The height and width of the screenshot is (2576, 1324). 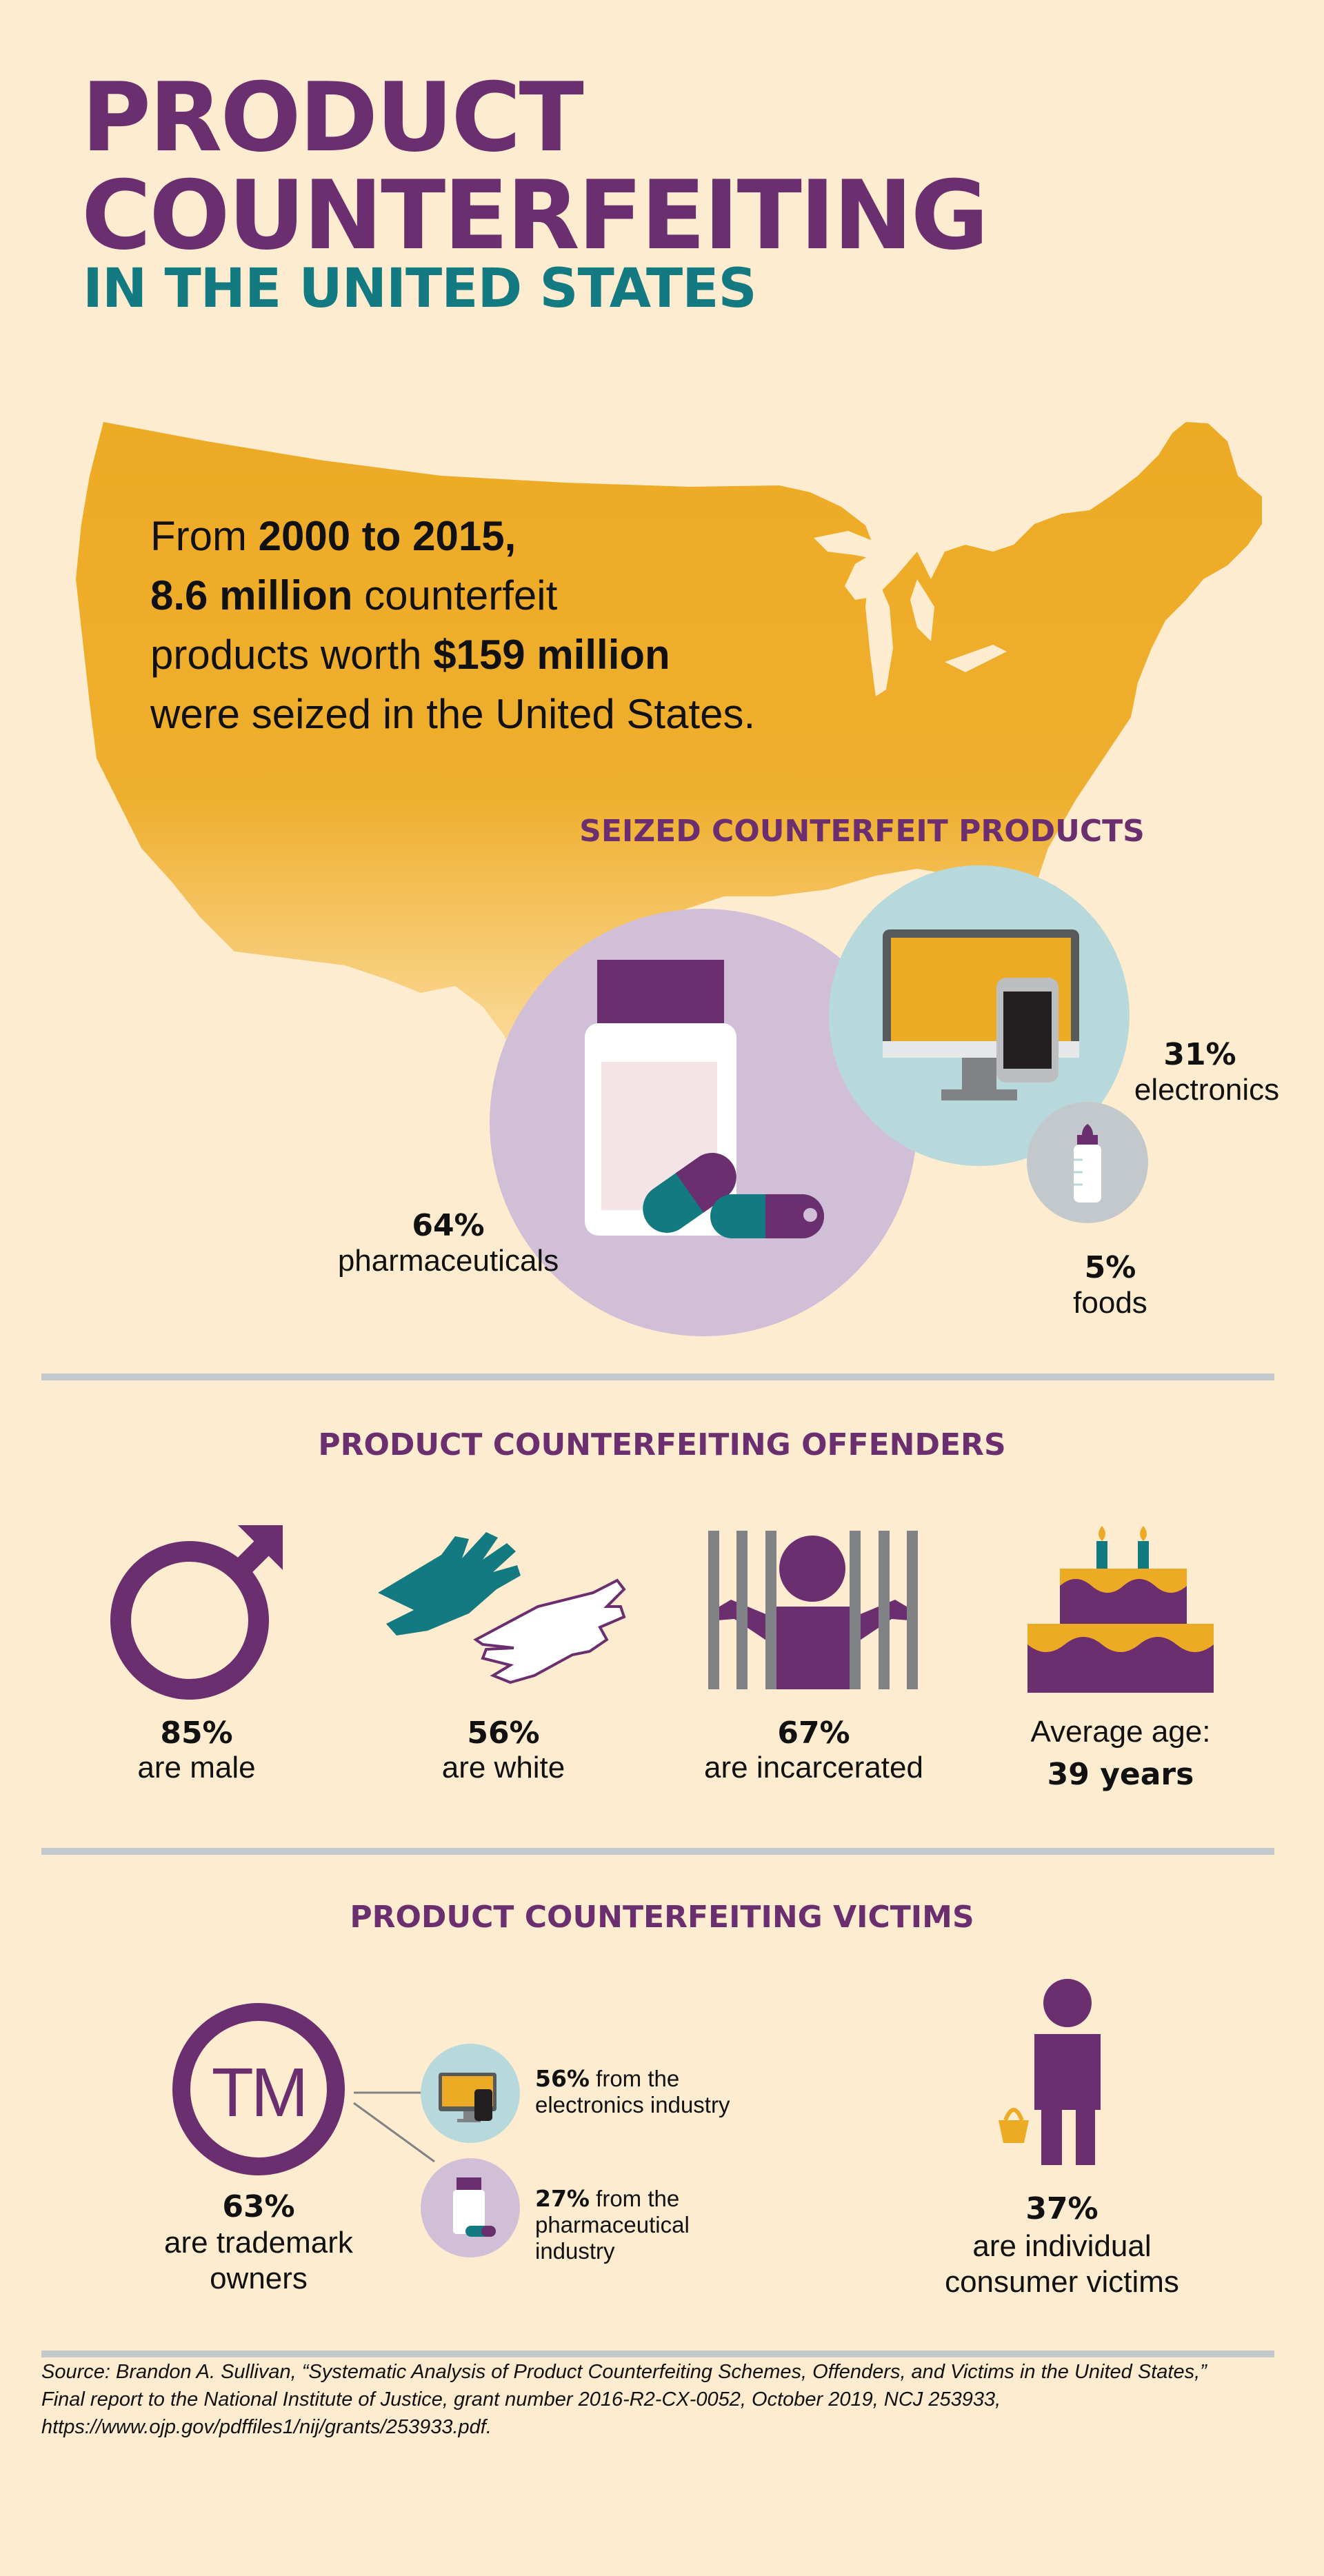 I want to click on victims-heading: PRODUCT COUNTERFEITING VICTIMS, so click(x=662, y=1917).